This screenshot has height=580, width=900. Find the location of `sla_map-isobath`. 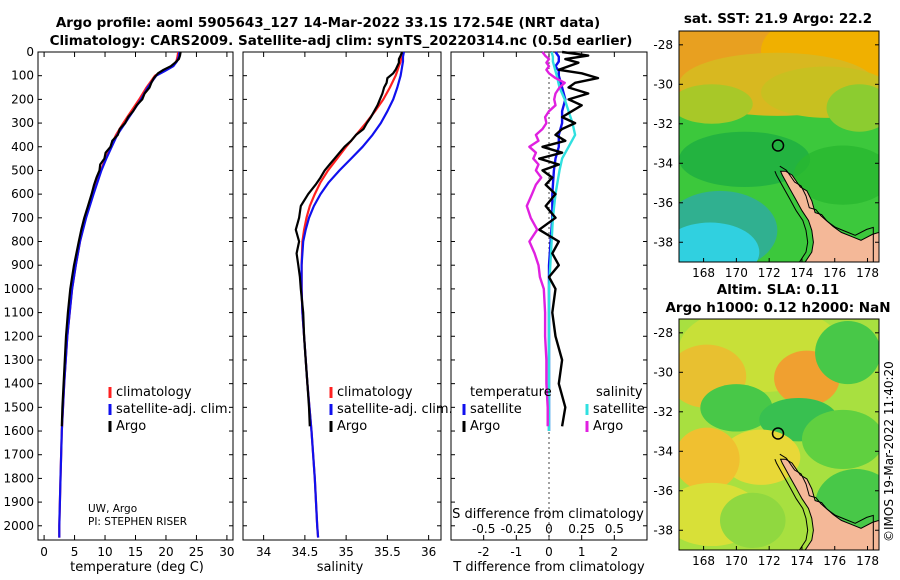

sla_map-isobath is located at coordinates (824, 501).